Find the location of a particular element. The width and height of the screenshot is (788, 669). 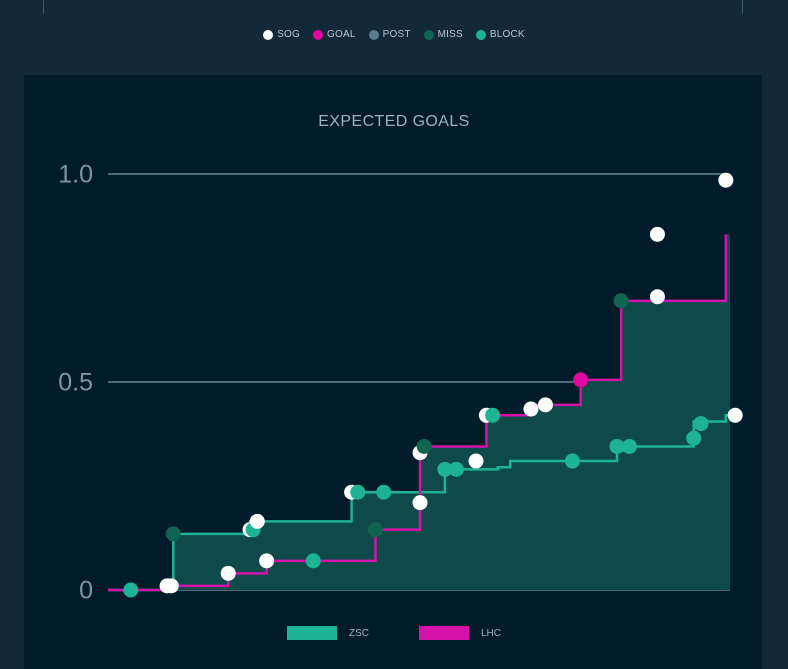

zsc-swatch is located at coordinates (311, 633).